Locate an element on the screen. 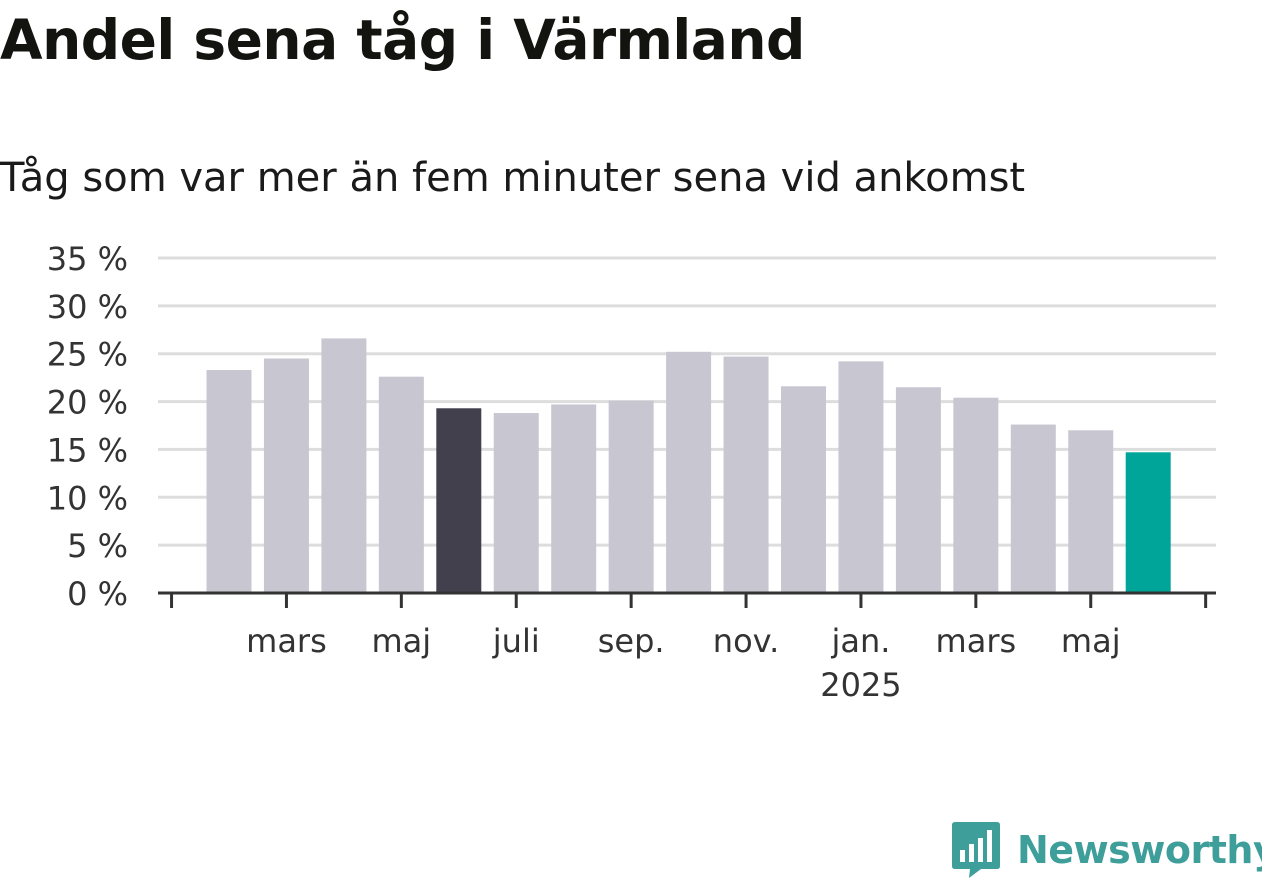 The image size is (1262, 880). chart-title: Andel sena tåg i Värmland is located at coordinates (402, 40).